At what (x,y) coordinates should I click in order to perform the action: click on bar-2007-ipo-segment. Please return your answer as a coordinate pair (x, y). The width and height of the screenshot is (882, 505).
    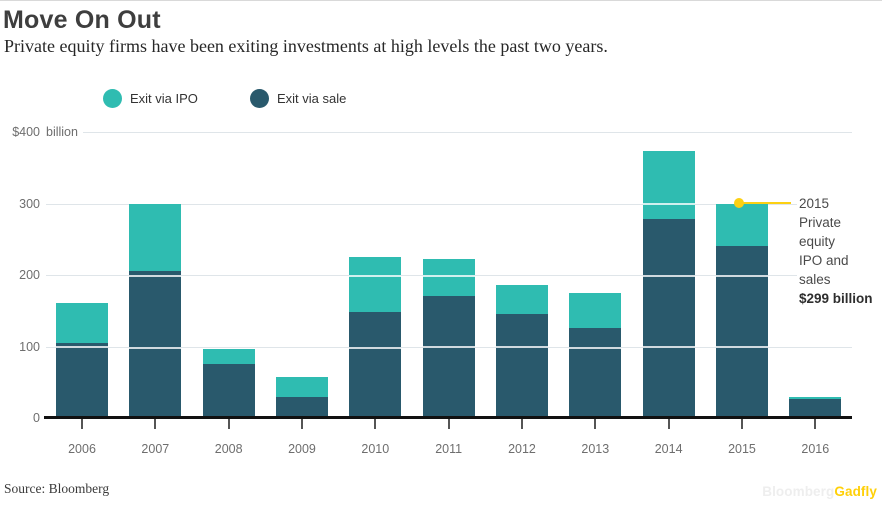
    Looking at the image, I should click on (155, 237).